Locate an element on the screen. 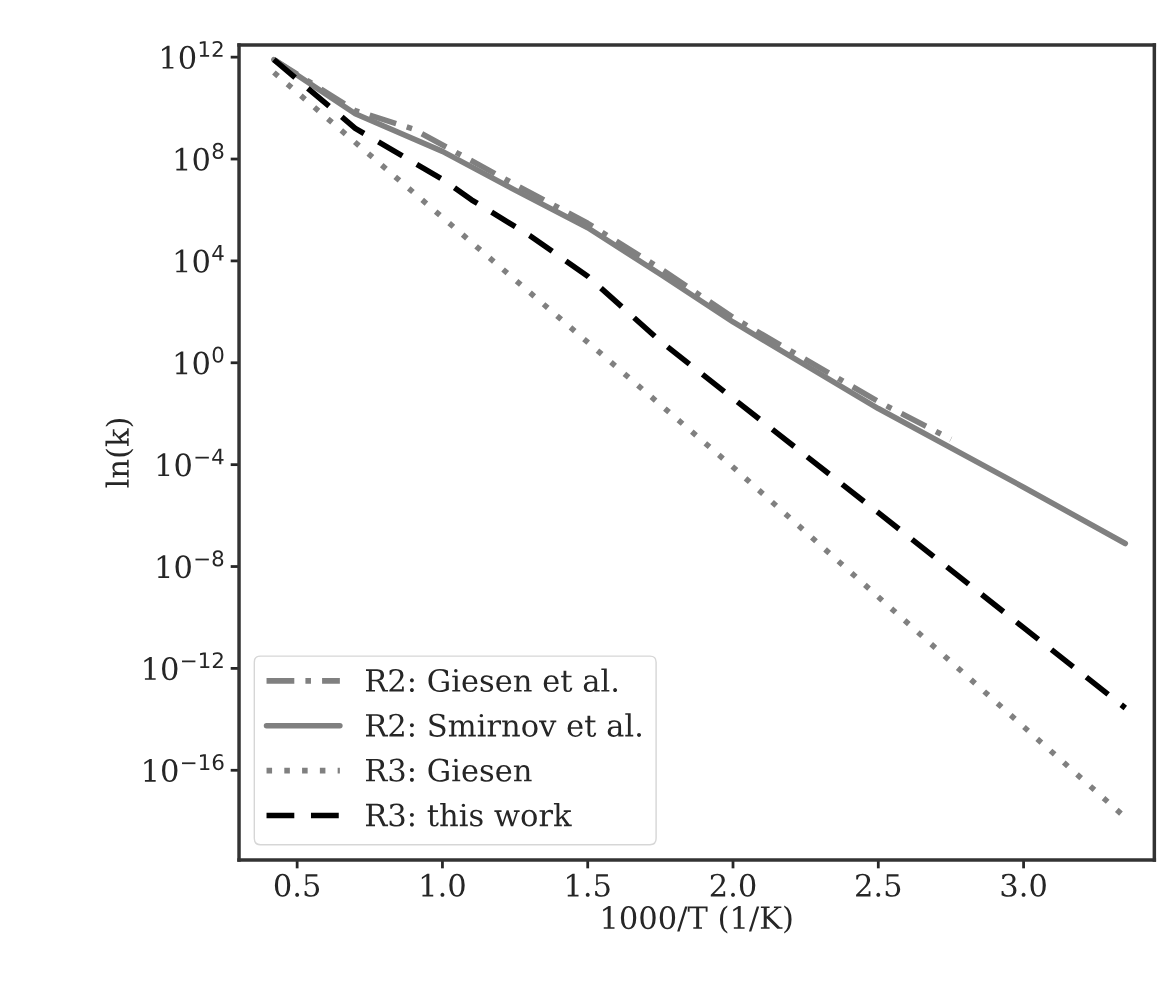 This screenshot has width=1166, height=1000. x-tick-label: 1.5 is located at coordinates (588, 885).